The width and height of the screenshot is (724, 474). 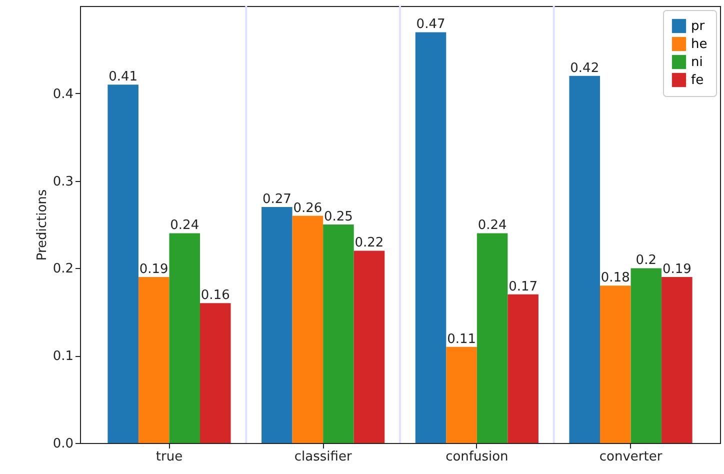 I want to click on data-label: 0.17, so click(x=523, y=286).